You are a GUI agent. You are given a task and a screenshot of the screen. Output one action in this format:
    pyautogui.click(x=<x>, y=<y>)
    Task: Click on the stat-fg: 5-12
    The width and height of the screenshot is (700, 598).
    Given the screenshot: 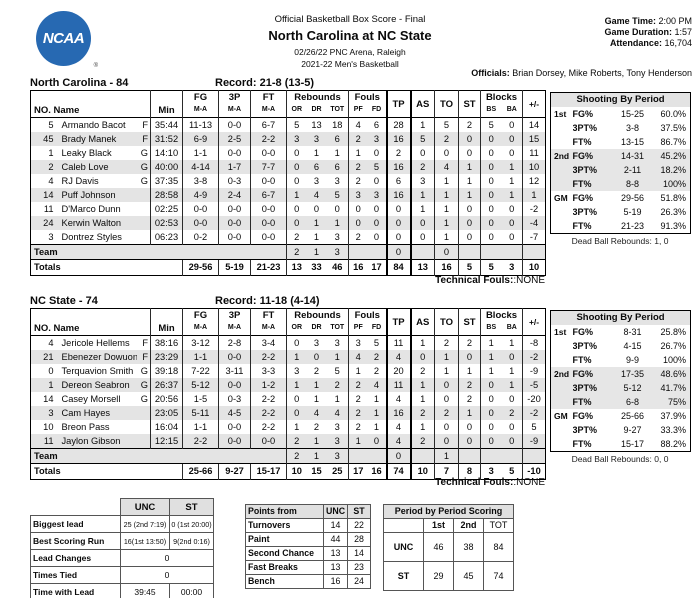 What is the action you would take?
    pyautogui.click(x=200, y=385)
    